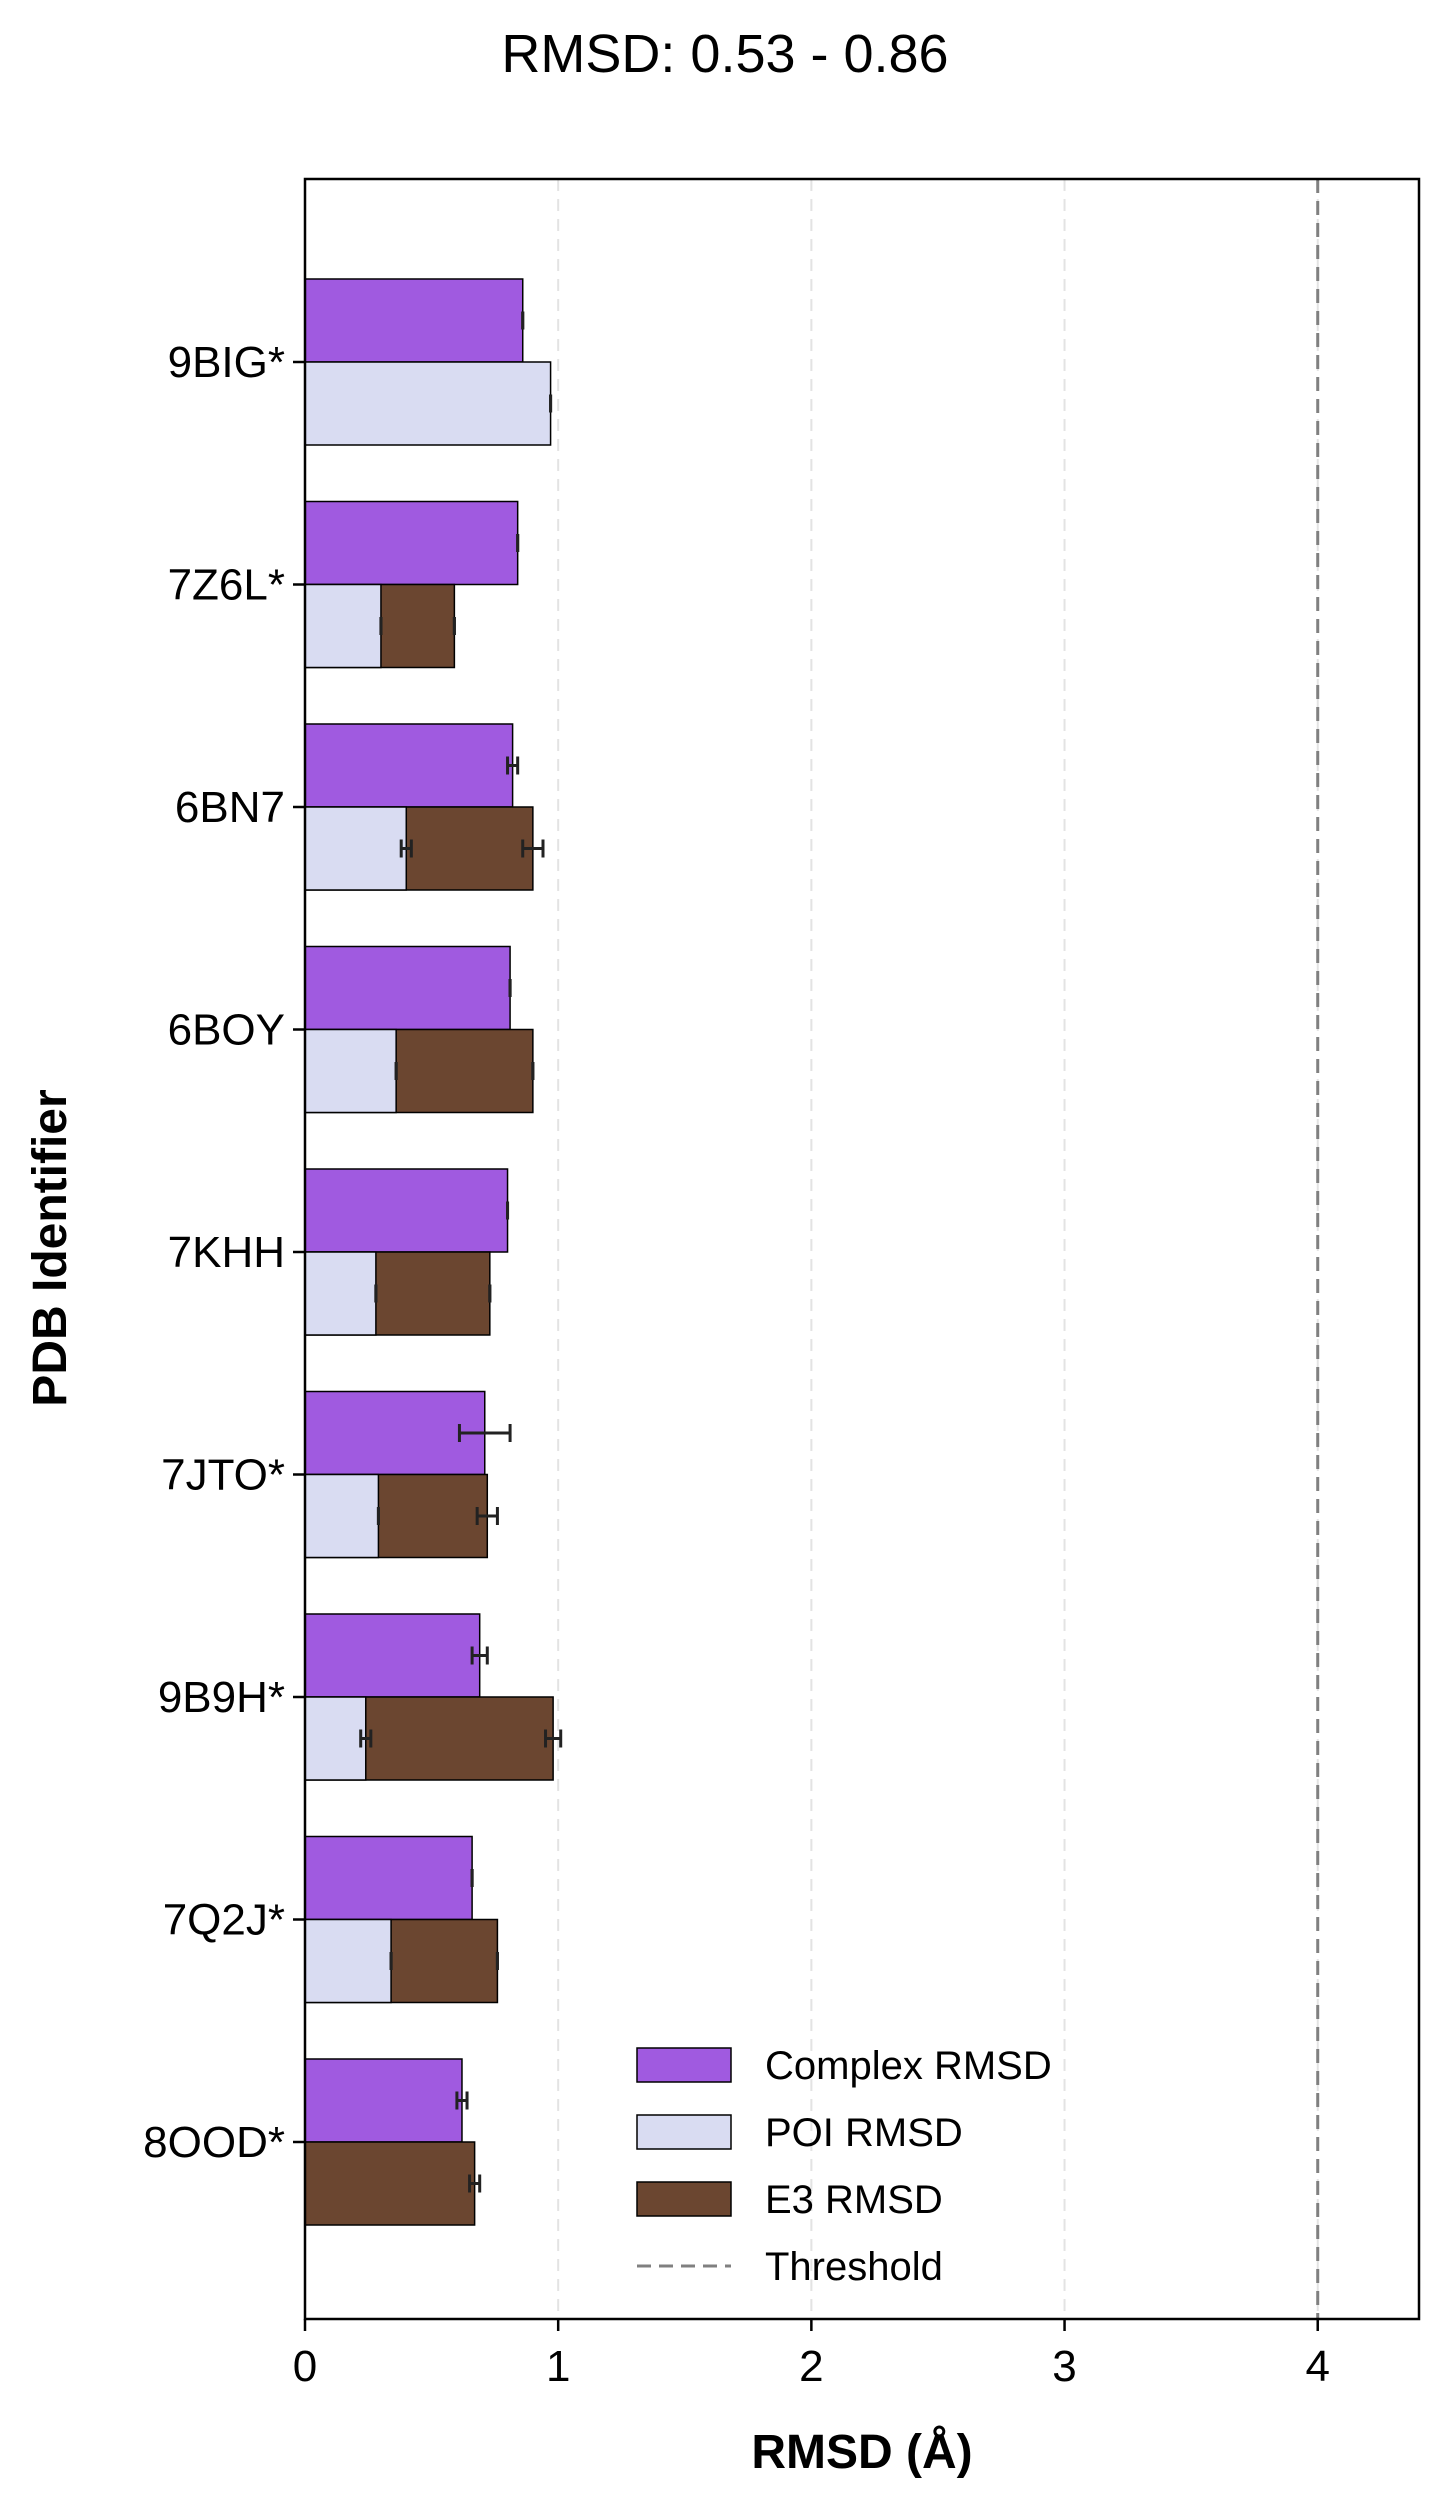 The image size is (1443, 2498). What do you see at coordinates (861, 2452) in the screenshot?
I see `x-axis-label: RMSD (Å)` at bounding box center [861, 2452].